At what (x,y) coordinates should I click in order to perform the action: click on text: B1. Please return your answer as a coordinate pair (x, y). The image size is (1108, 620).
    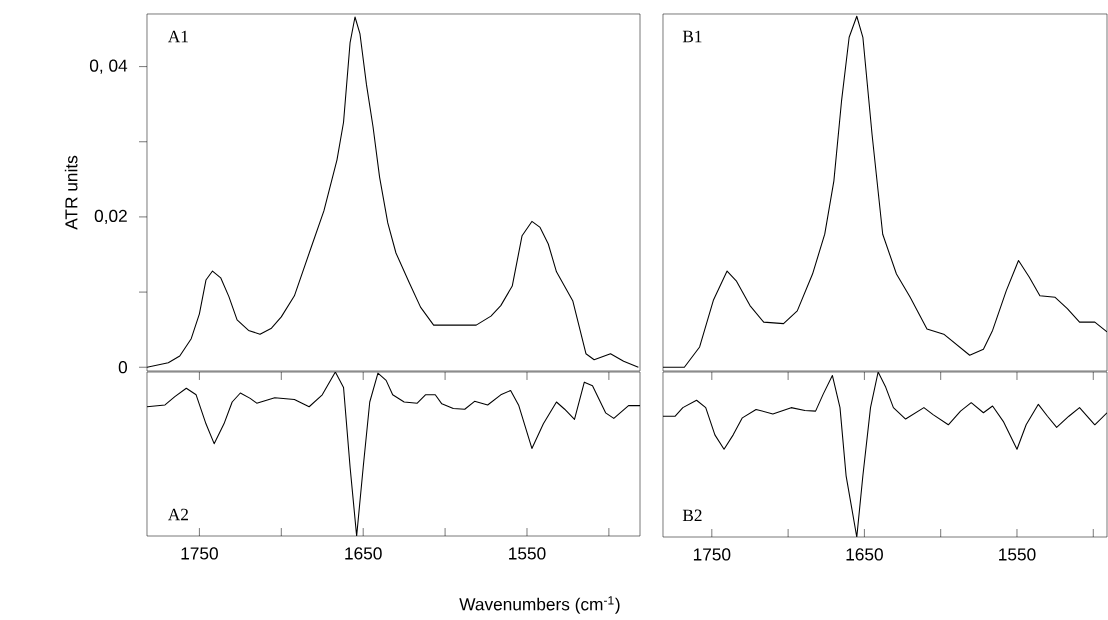
    Looking at the image, I should click on (692, 36).